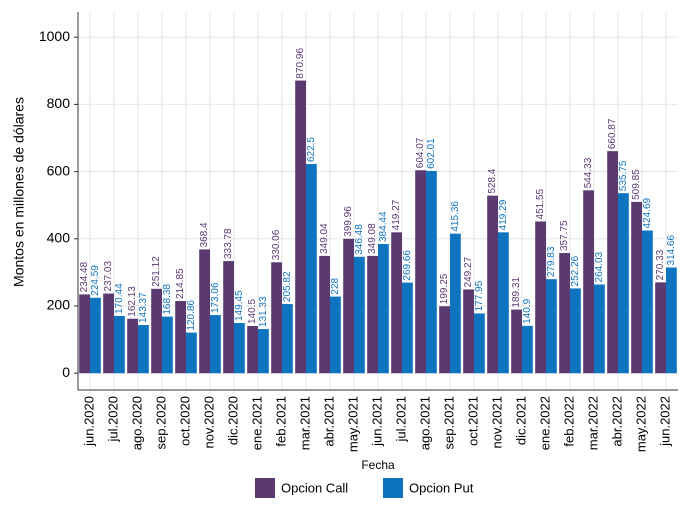 The height and width of the screenshot is (507, 680). Describe the element at coordinates (276, 244) in the screenshot. I see `value-label: 330.06` at that location.